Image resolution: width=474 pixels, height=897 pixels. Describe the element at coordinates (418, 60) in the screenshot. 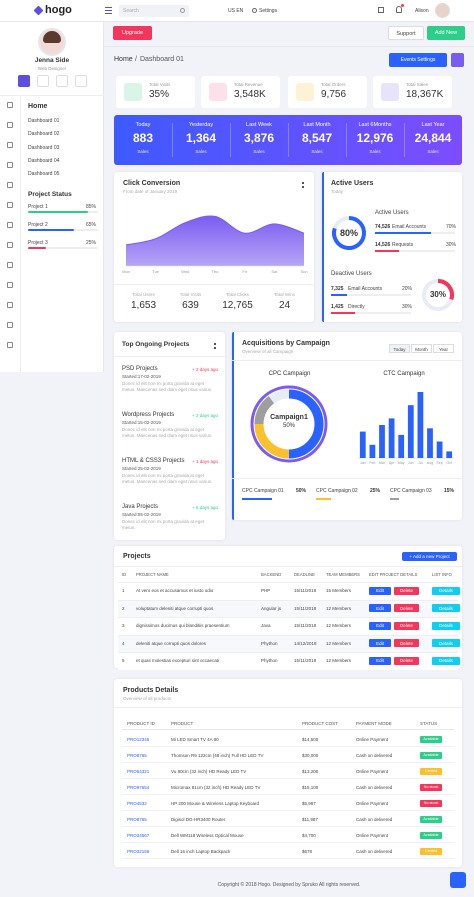

I see `events-settings-button: Events Settings` at that location.